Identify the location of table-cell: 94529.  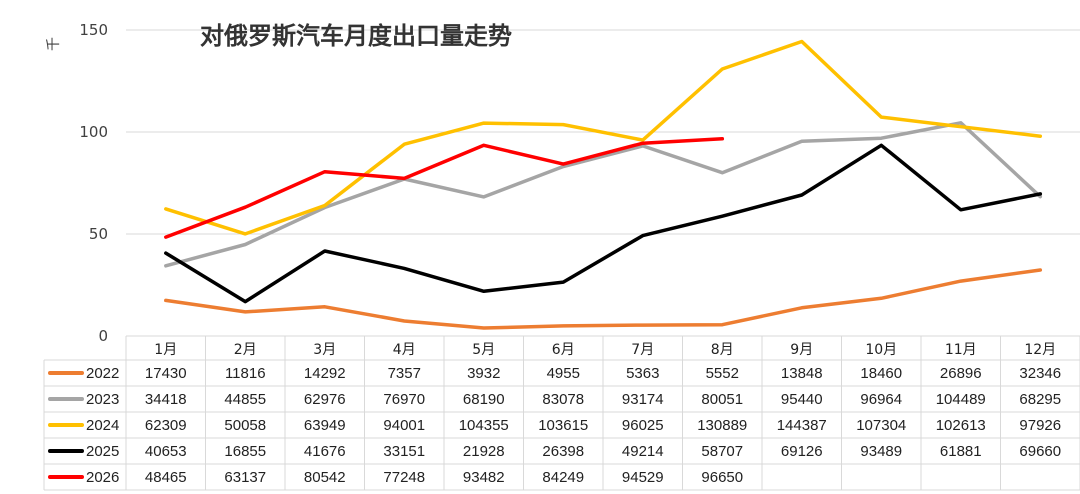
(643, 477).